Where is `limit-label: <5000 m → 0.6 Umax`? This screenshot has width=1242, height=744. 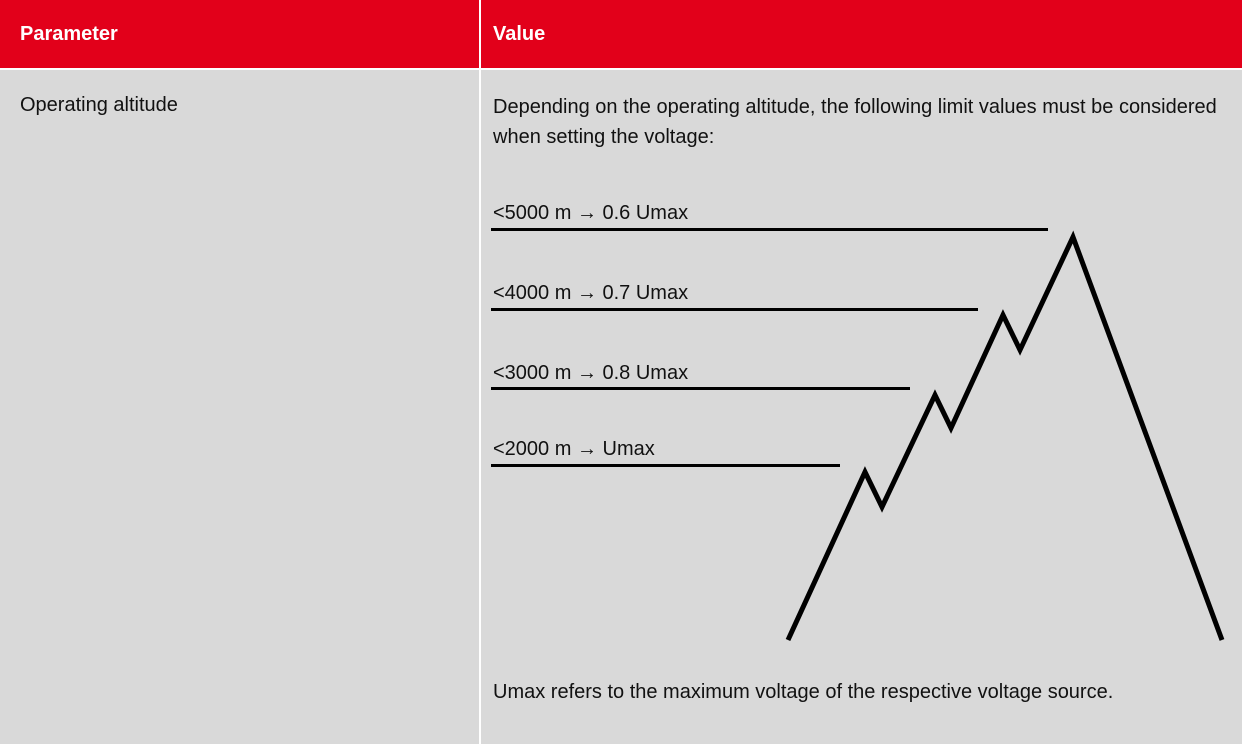 limit-label: <5000 m → 0.6 Umax is located at coordinates (591, 213).